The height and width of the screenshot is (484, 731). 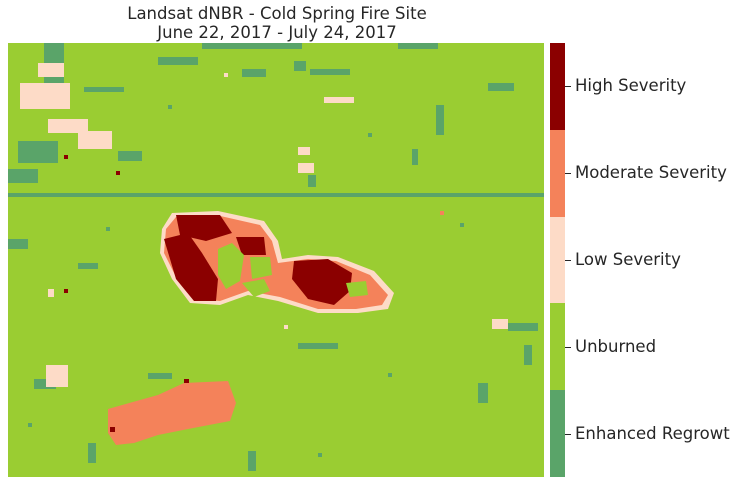 I want to click on colorbar-tick-unburned, so click(x=568, y=347).